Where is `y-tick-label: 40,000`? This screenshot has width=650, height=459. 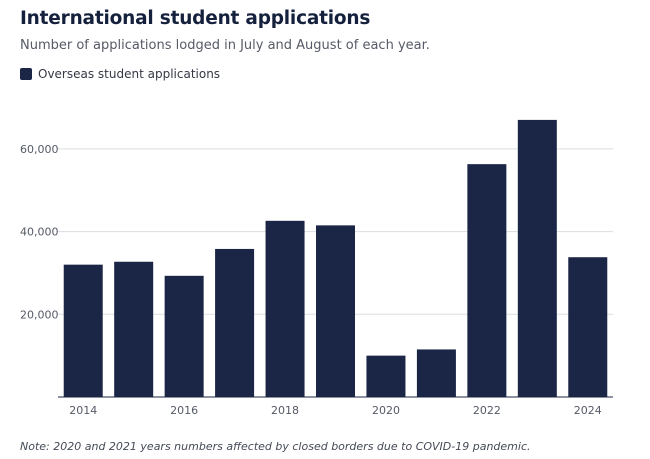 y-tick-label: 40,000 is located at coordinates (39, 232).